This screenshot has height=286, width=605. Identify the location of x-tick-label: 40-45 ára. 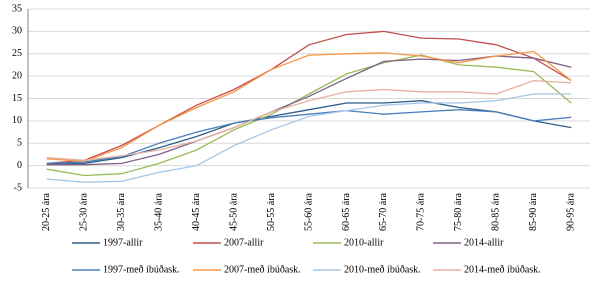
(196, 211).